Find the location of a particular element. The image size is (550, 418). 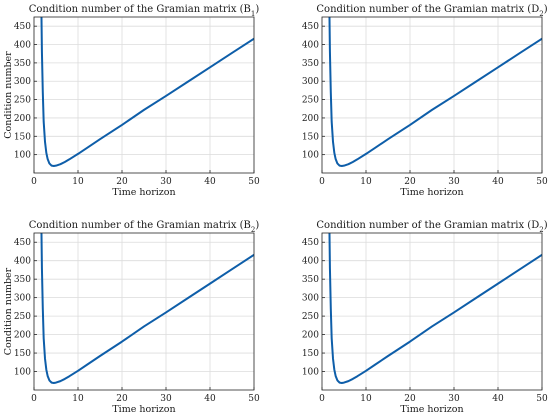

title-subscript: 1 is located at coordinates (253, 14).